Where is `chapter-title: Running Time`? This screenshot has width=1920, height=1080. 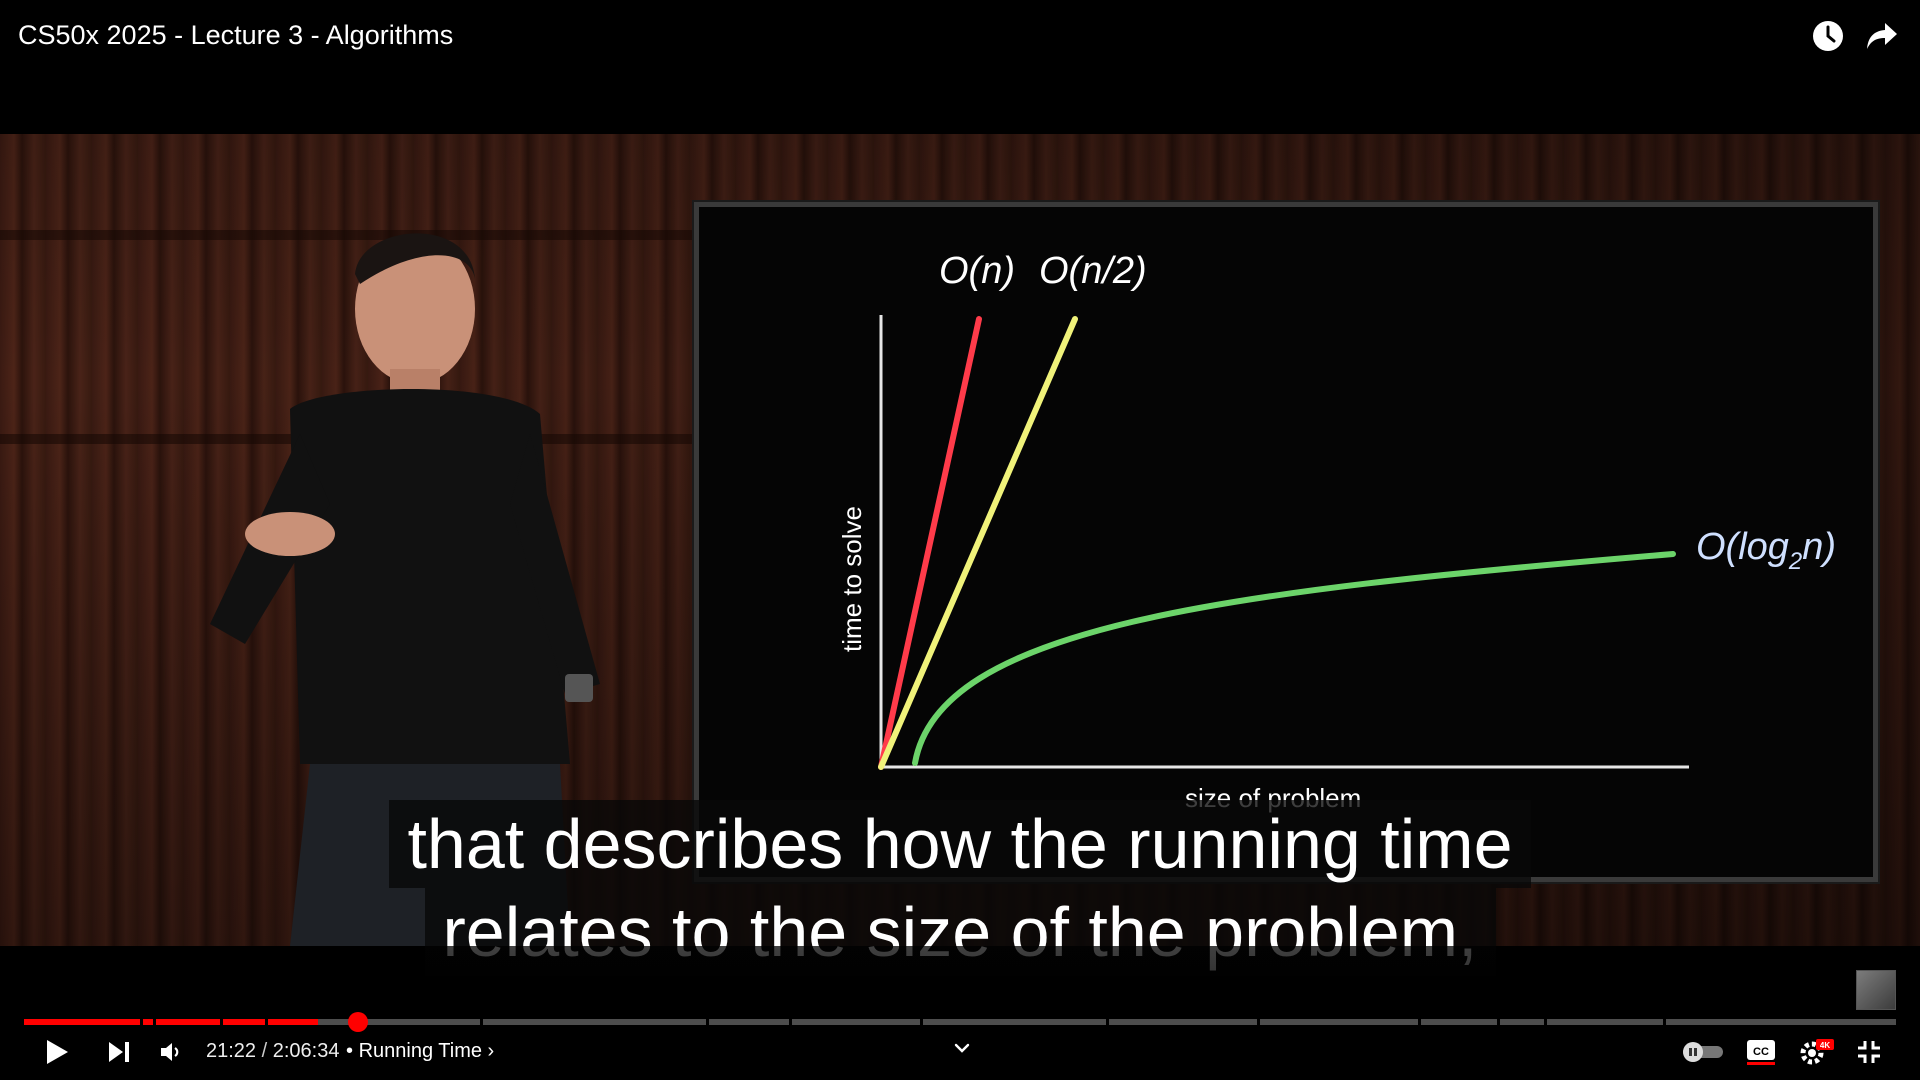 chapter-title: Running Time is located at coordinates (420, 1051).